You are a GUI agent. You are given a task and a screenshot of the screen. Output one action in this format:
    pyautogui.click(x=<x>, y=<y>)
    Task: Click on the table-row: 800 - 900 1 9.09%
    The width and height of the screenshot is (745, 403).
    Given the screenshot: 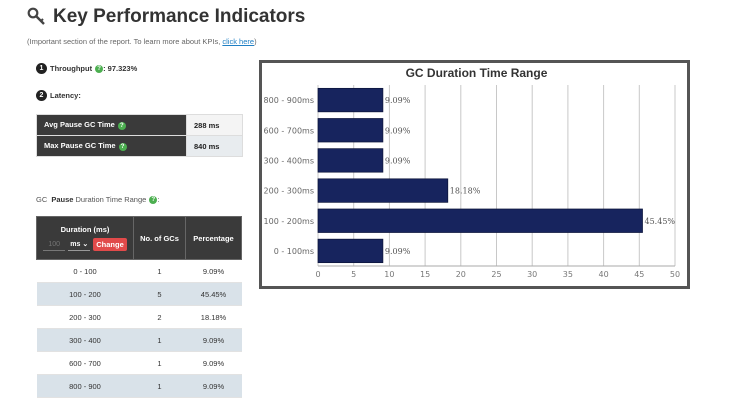 What is the action you would take?
    pyautogui.click(x=139, y=386)
    